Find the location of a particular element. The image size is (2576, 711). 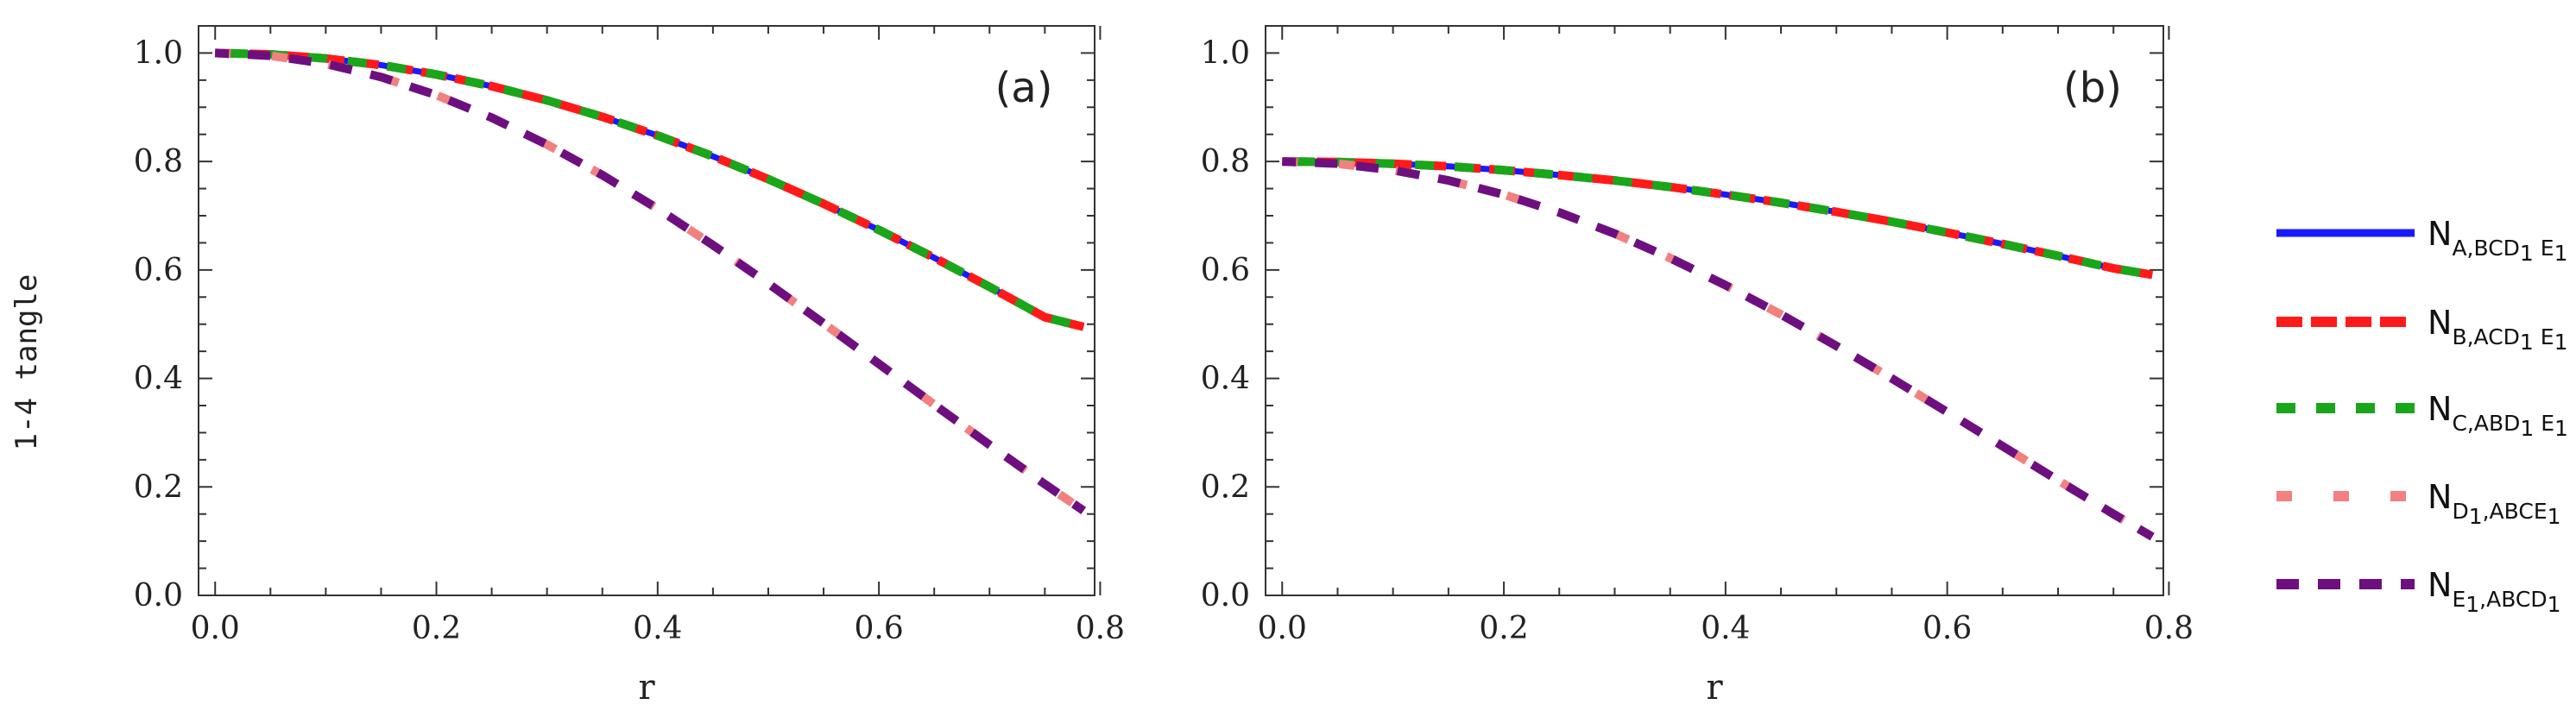

legend-label-b: NB,ACD1 E1 is located at coordinates (2497, 329).